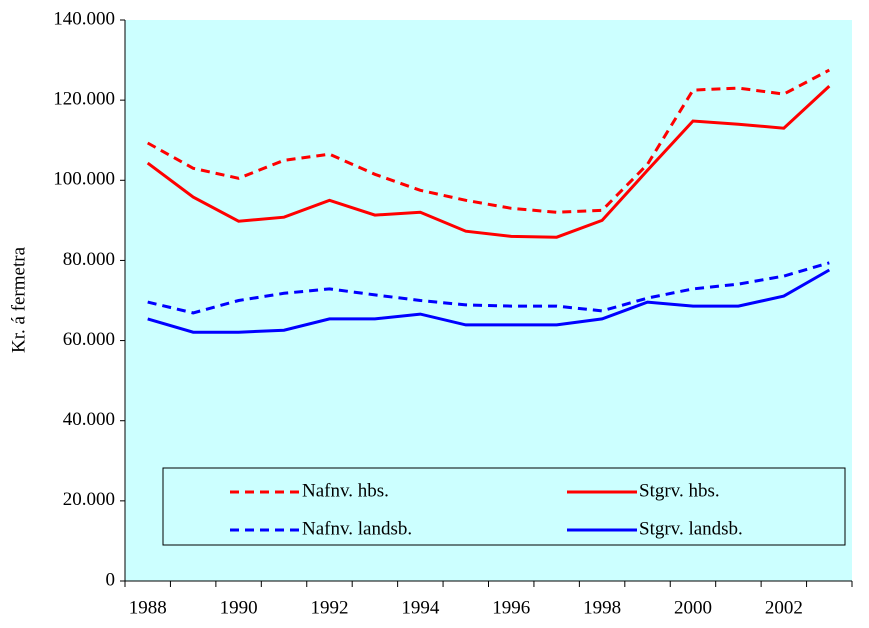  I want to click on legend-label: Stgrv. landsb., so click(691, 528).